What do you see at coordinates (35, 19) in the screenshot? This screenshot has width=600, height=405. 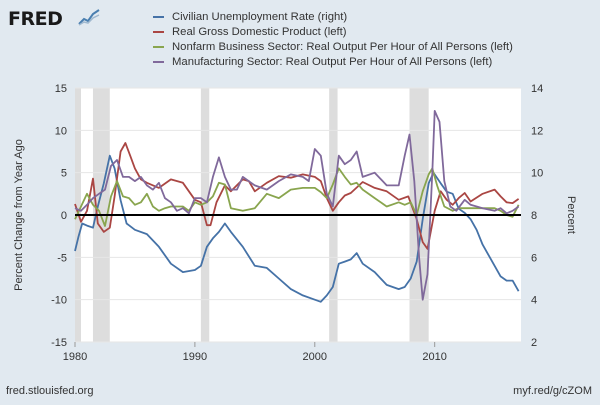 I see `fred-logo: FRED` at bounding box center [35, 19].